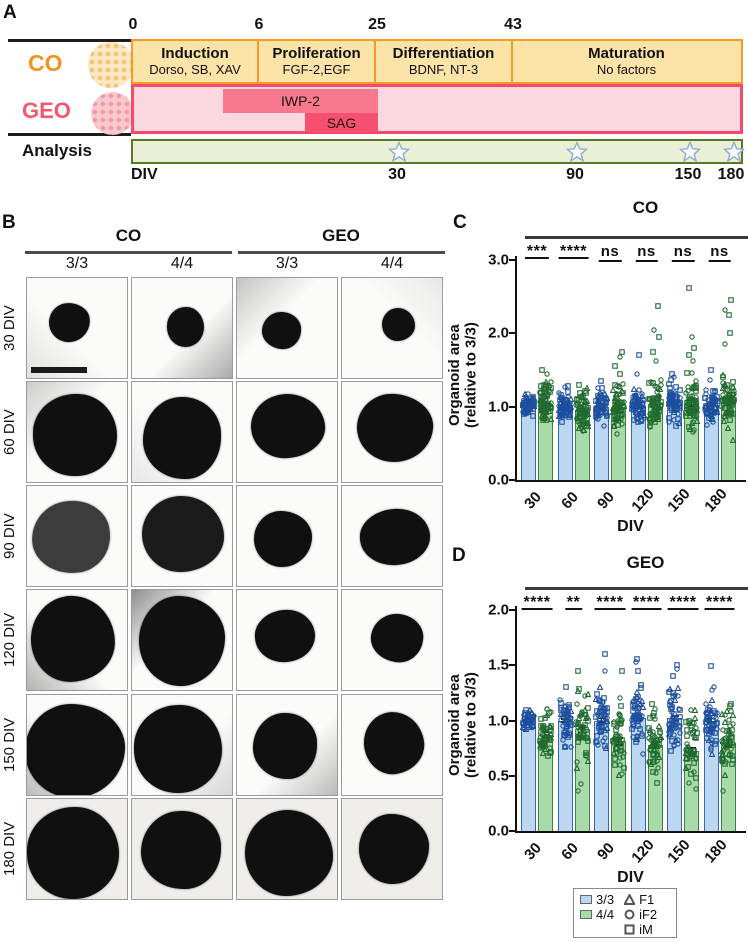 The image size is (748, 942). What do you see at coordinates (626, 69) in the screenshot?
I see `phase-subtitle: No factors` at bounding box center [626, 69].